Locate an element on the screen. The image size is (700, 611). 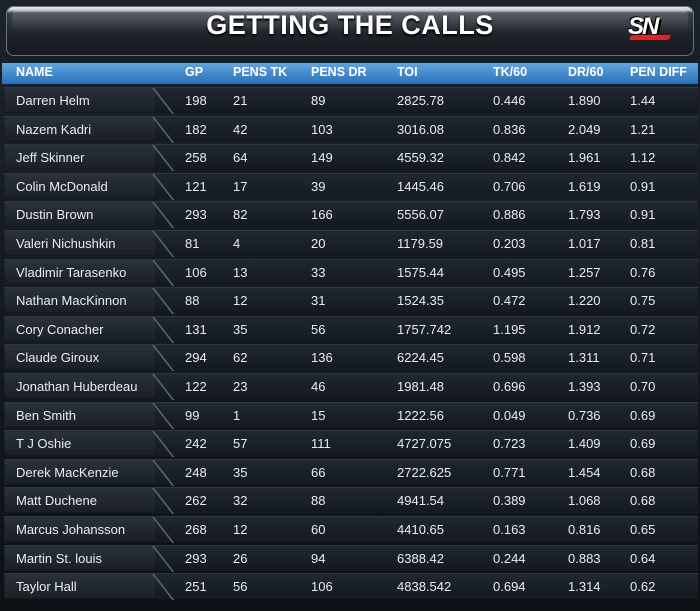
cell-pen-diff: 1.21 is located at coordinates (643, 129).